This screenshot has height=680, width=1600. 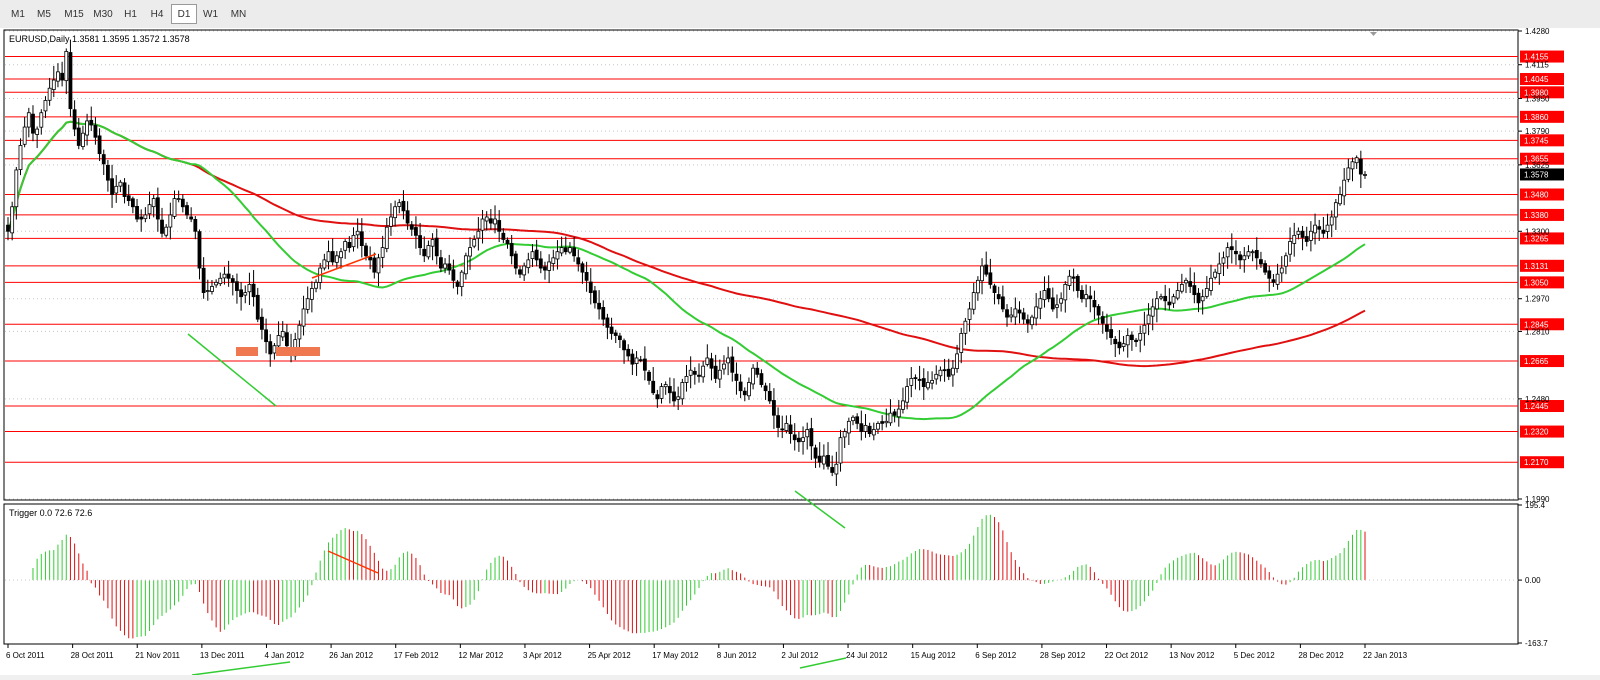 What do you see at coordinates (1536, 117) in the screenshot?
I see `sr-price-label: 1.3860` at bounding box center [1536, 117].